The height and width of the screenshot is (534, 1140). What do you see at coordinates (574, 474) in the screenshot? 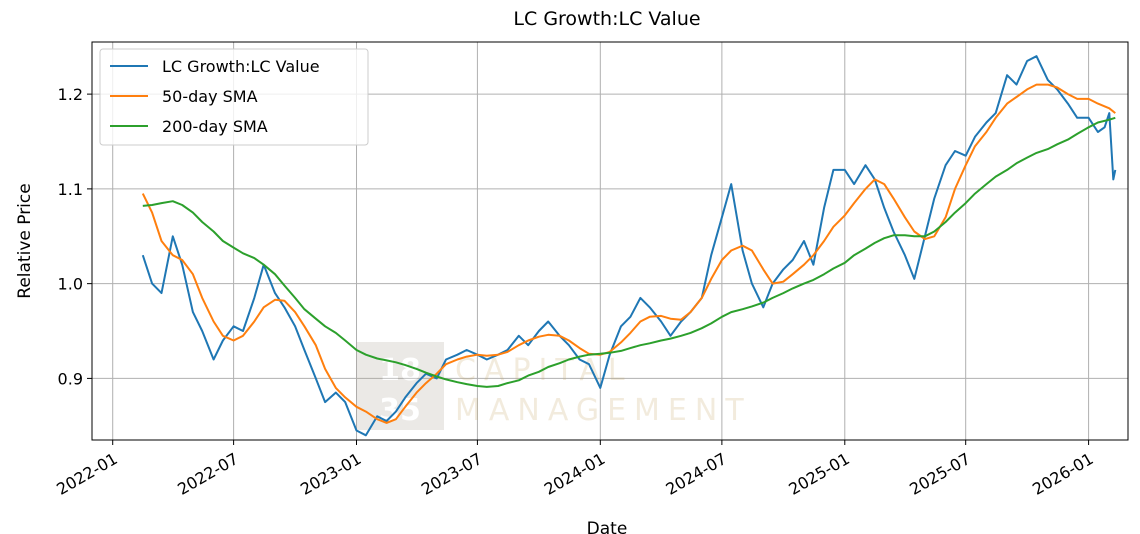
I see `x-tick-label-2024-01: 2024-01` at bounding box center [574, 474].